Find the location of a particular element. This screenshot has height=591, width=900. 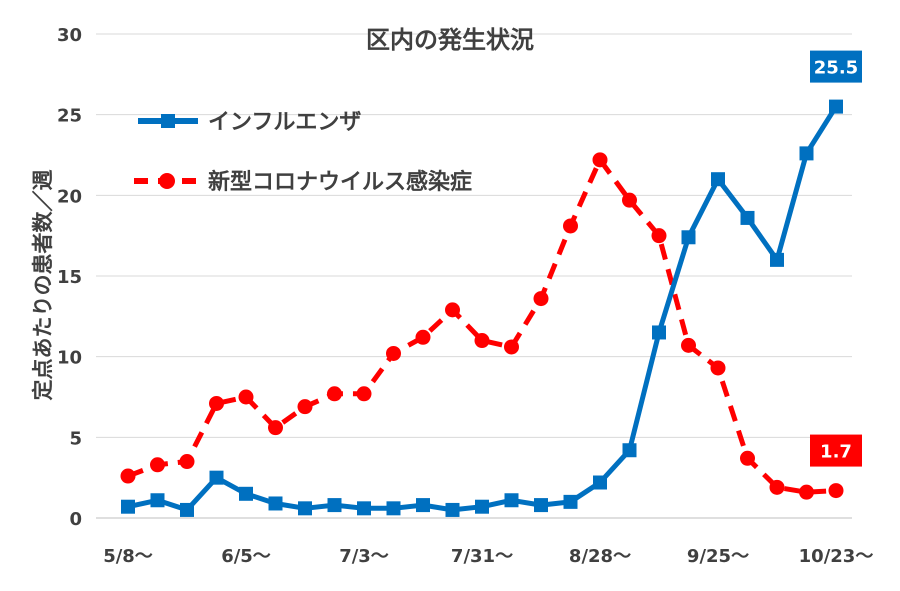

legend-marker-influenza is located at coordinates (168, 121).